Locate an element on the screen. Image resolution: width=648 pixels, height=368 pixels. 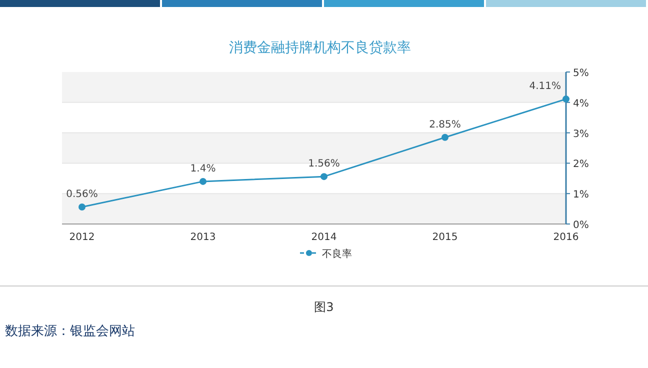
y-tick-label: 2% is located at coordinates (581, 164).